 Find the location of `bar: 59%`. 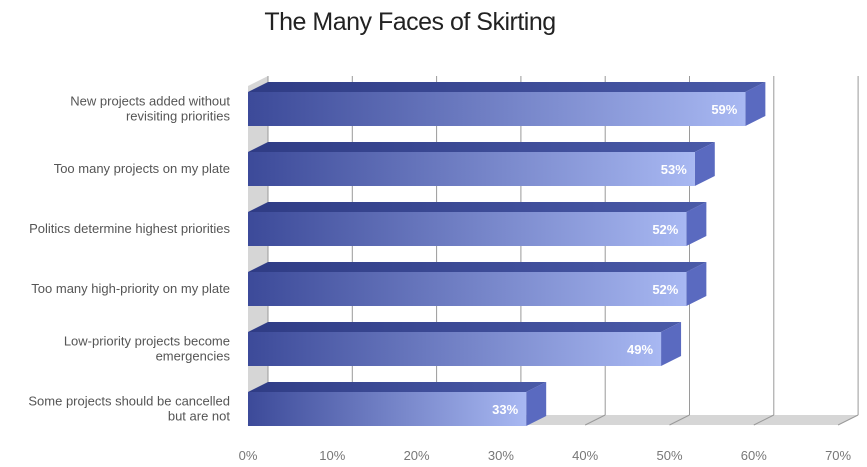

bar: 59% is located at coordinates (507, 104).